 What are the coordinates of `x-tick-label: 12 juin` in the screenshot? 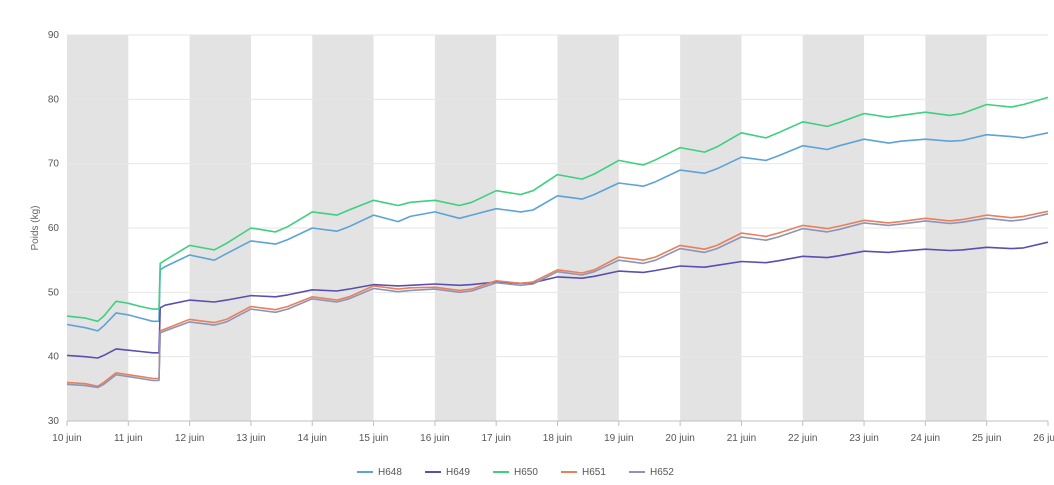 It's located at (189, 438).